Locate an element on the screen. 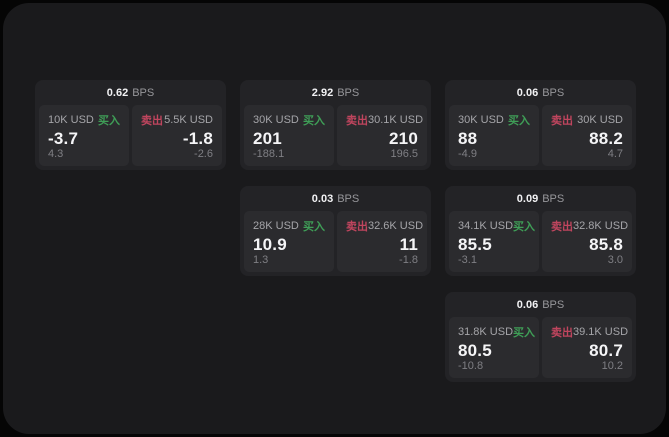 This screenshot has width=669, height=437. sell-delta: -2.6 is located at coordinates (203, 154).